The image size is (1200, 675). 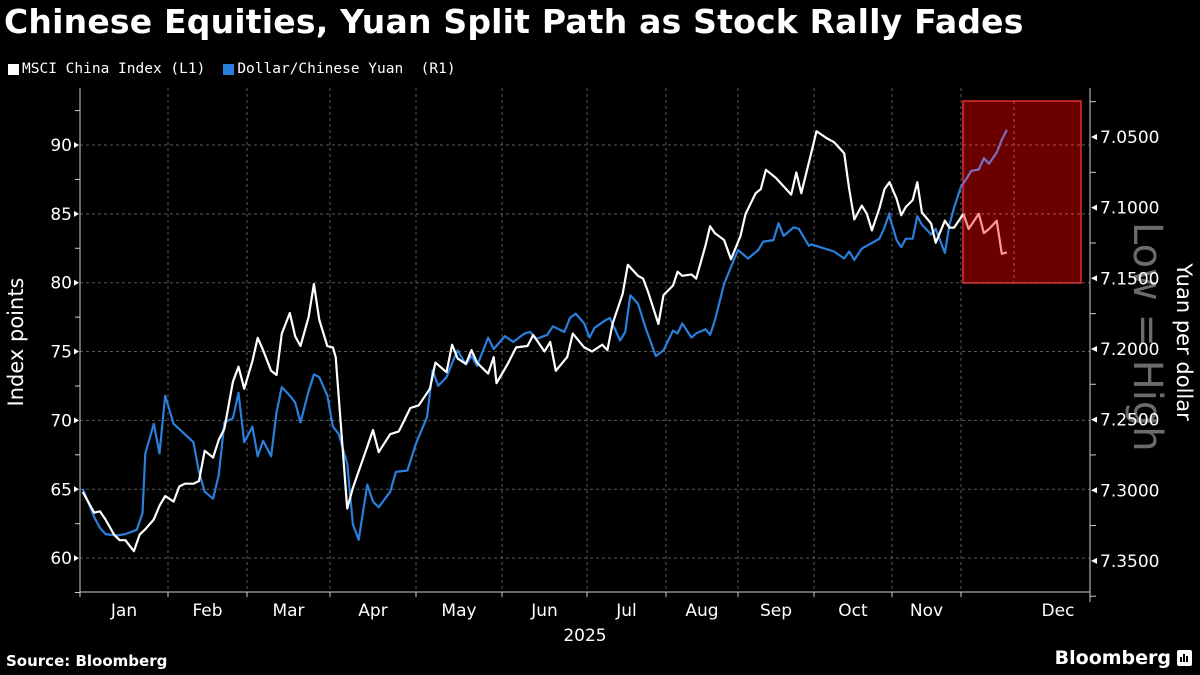 What do you see at coordinates (61, 421) in the screenshot?
I see `svg-text: 70` at bounding box center [61, 421].